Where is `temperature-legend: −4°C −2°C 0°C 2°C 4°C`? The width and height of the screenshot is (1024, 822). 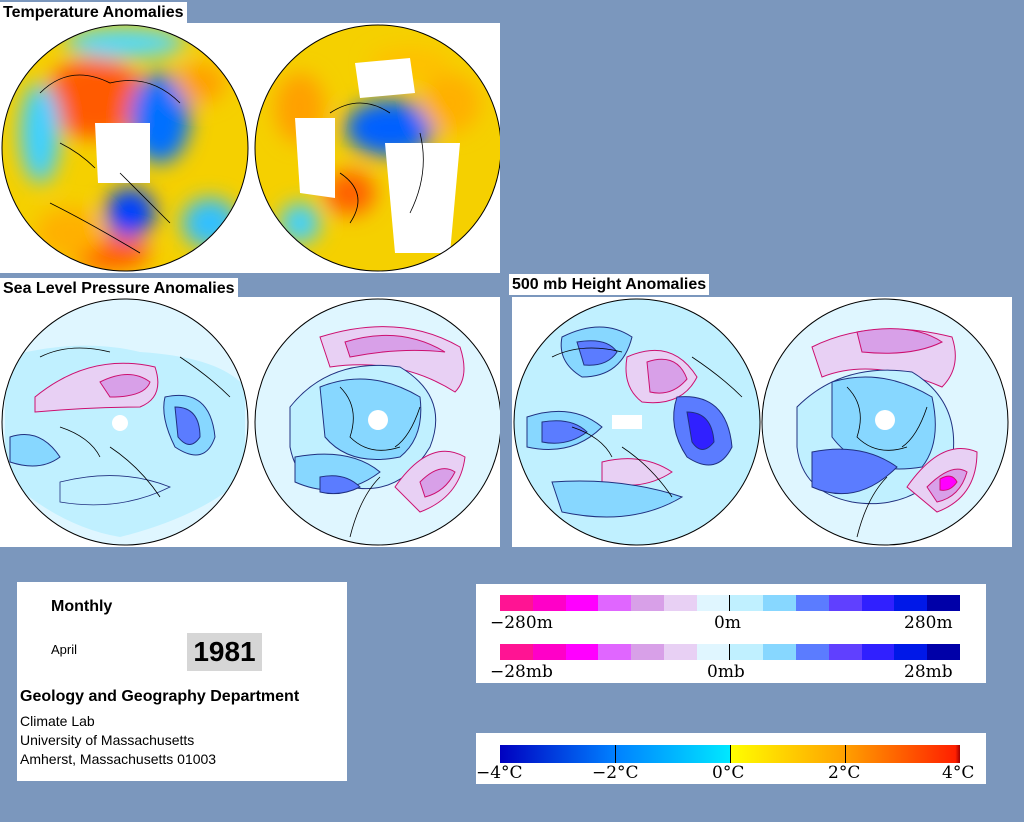
temperature-legend: −4°C −2°C 0°C 2°C 4°C is located at coordinates (731, 758).